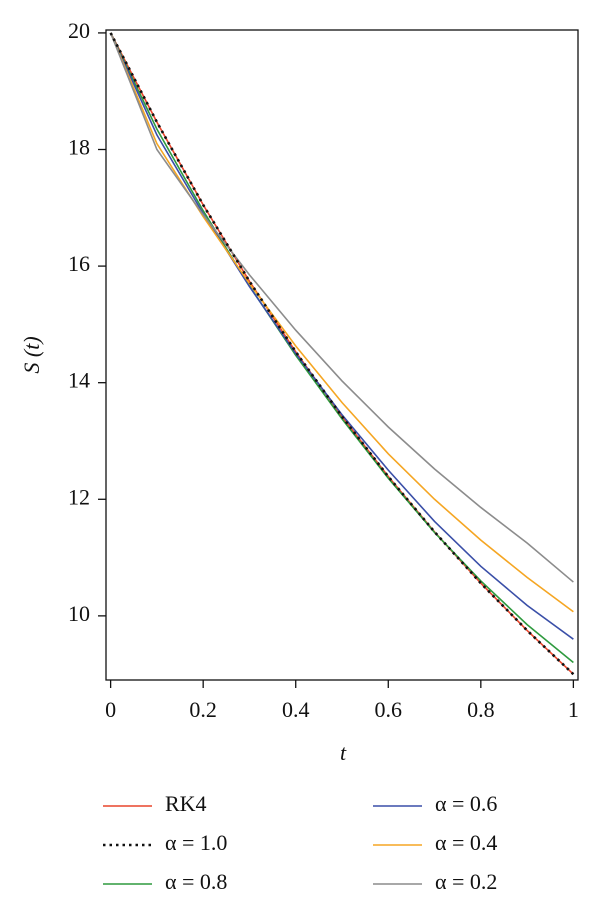 The image size is (600, 914). Describe the element at coordinates (110, 709) in the screenshot. I see `x-tick-label: 0` at that location.